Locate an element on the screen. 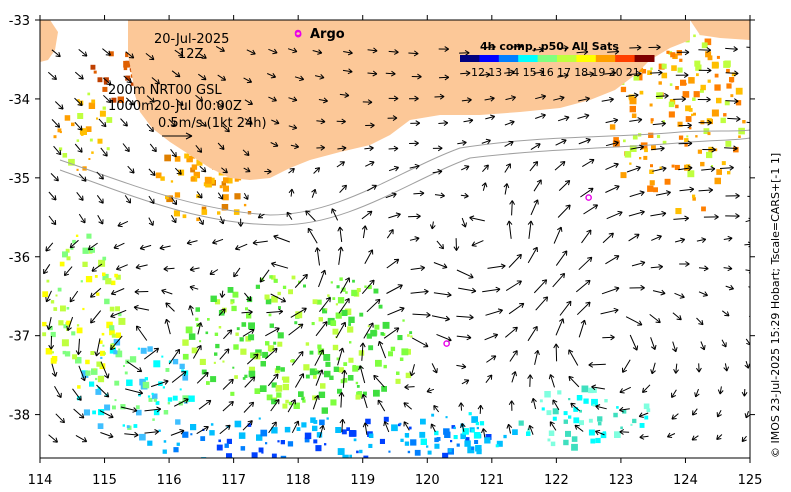 The width and height of the screenshot is (791, 492). colorbar-tick-label: 21 is located at coordinates (633, 72).